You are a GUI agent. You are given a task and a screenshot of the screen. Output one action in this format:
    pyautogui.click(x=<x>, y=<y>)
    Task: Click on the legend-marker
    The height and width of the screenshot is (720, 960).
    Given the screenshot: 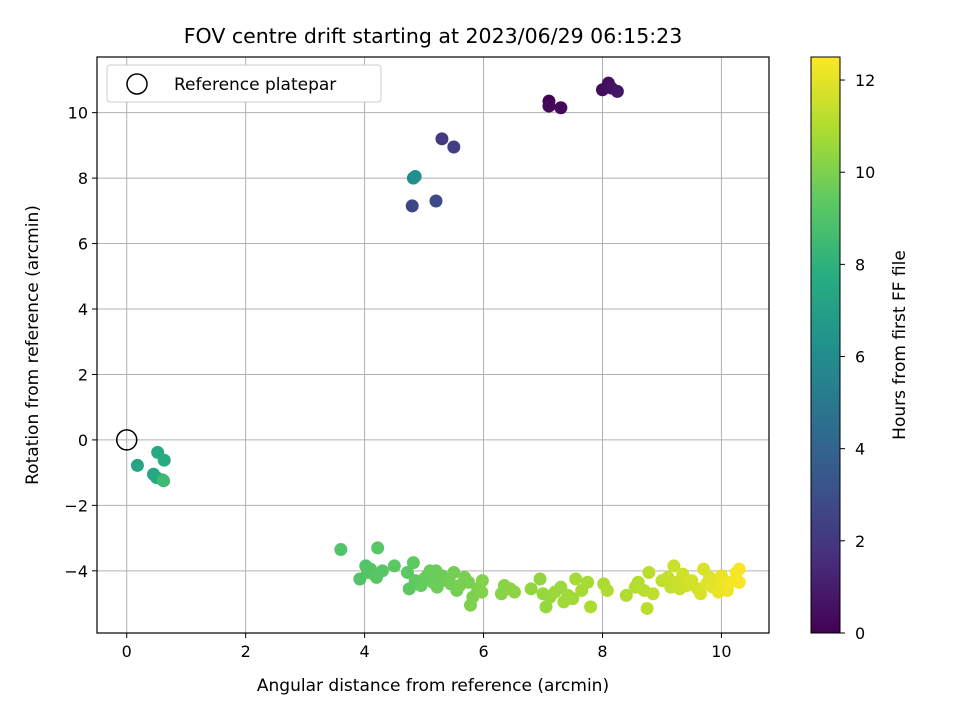 What is the action you would take?
    pyautogui.click(x=137, y=84)
    